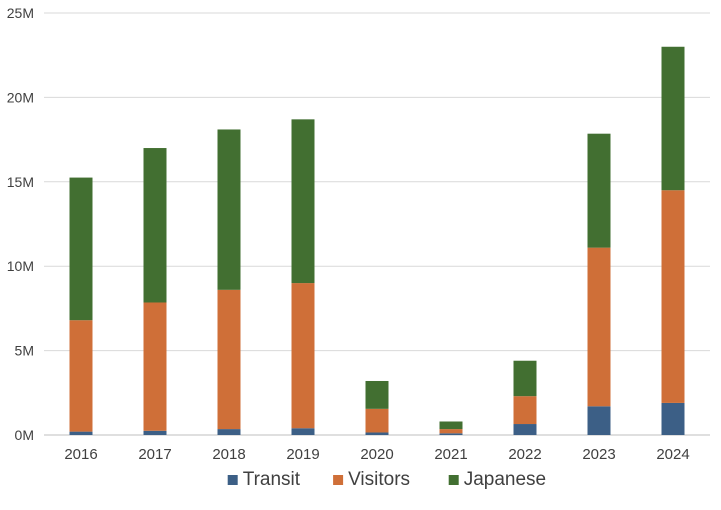 The image size is (721, 510). What do you see at coordinates (505, 479) in the screenshot?
I see `legend-label-japanese: Japanese` at bounding box center [505, 479].